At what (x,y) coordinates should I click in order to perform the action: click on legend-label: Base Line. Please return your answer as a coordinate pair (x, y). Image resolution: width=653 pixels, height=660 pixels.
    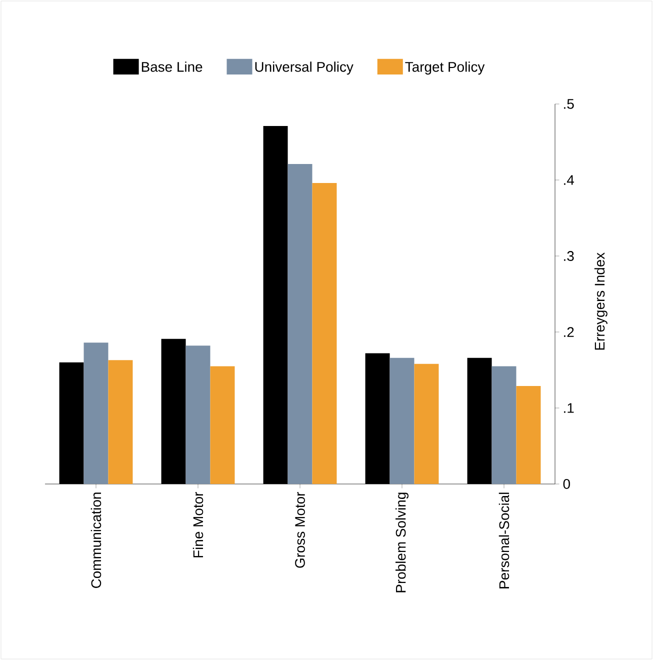
    Looking at the image, I should click on (172, 67).